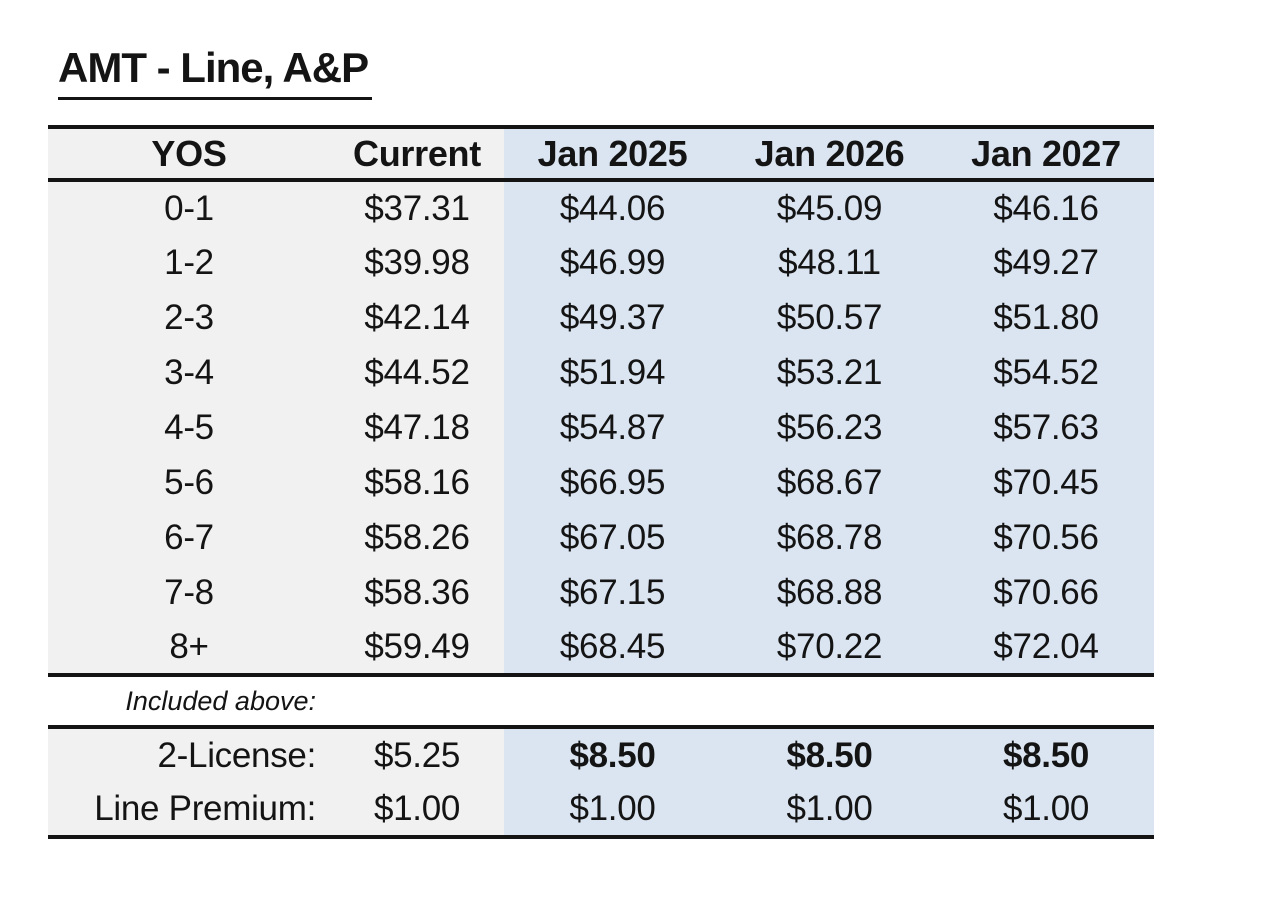 This screenshot has width=1284, height=923. I want to click on table-row: 2-3 $42.14 $49.37 $50.57 $51.80, so click(601, 317).